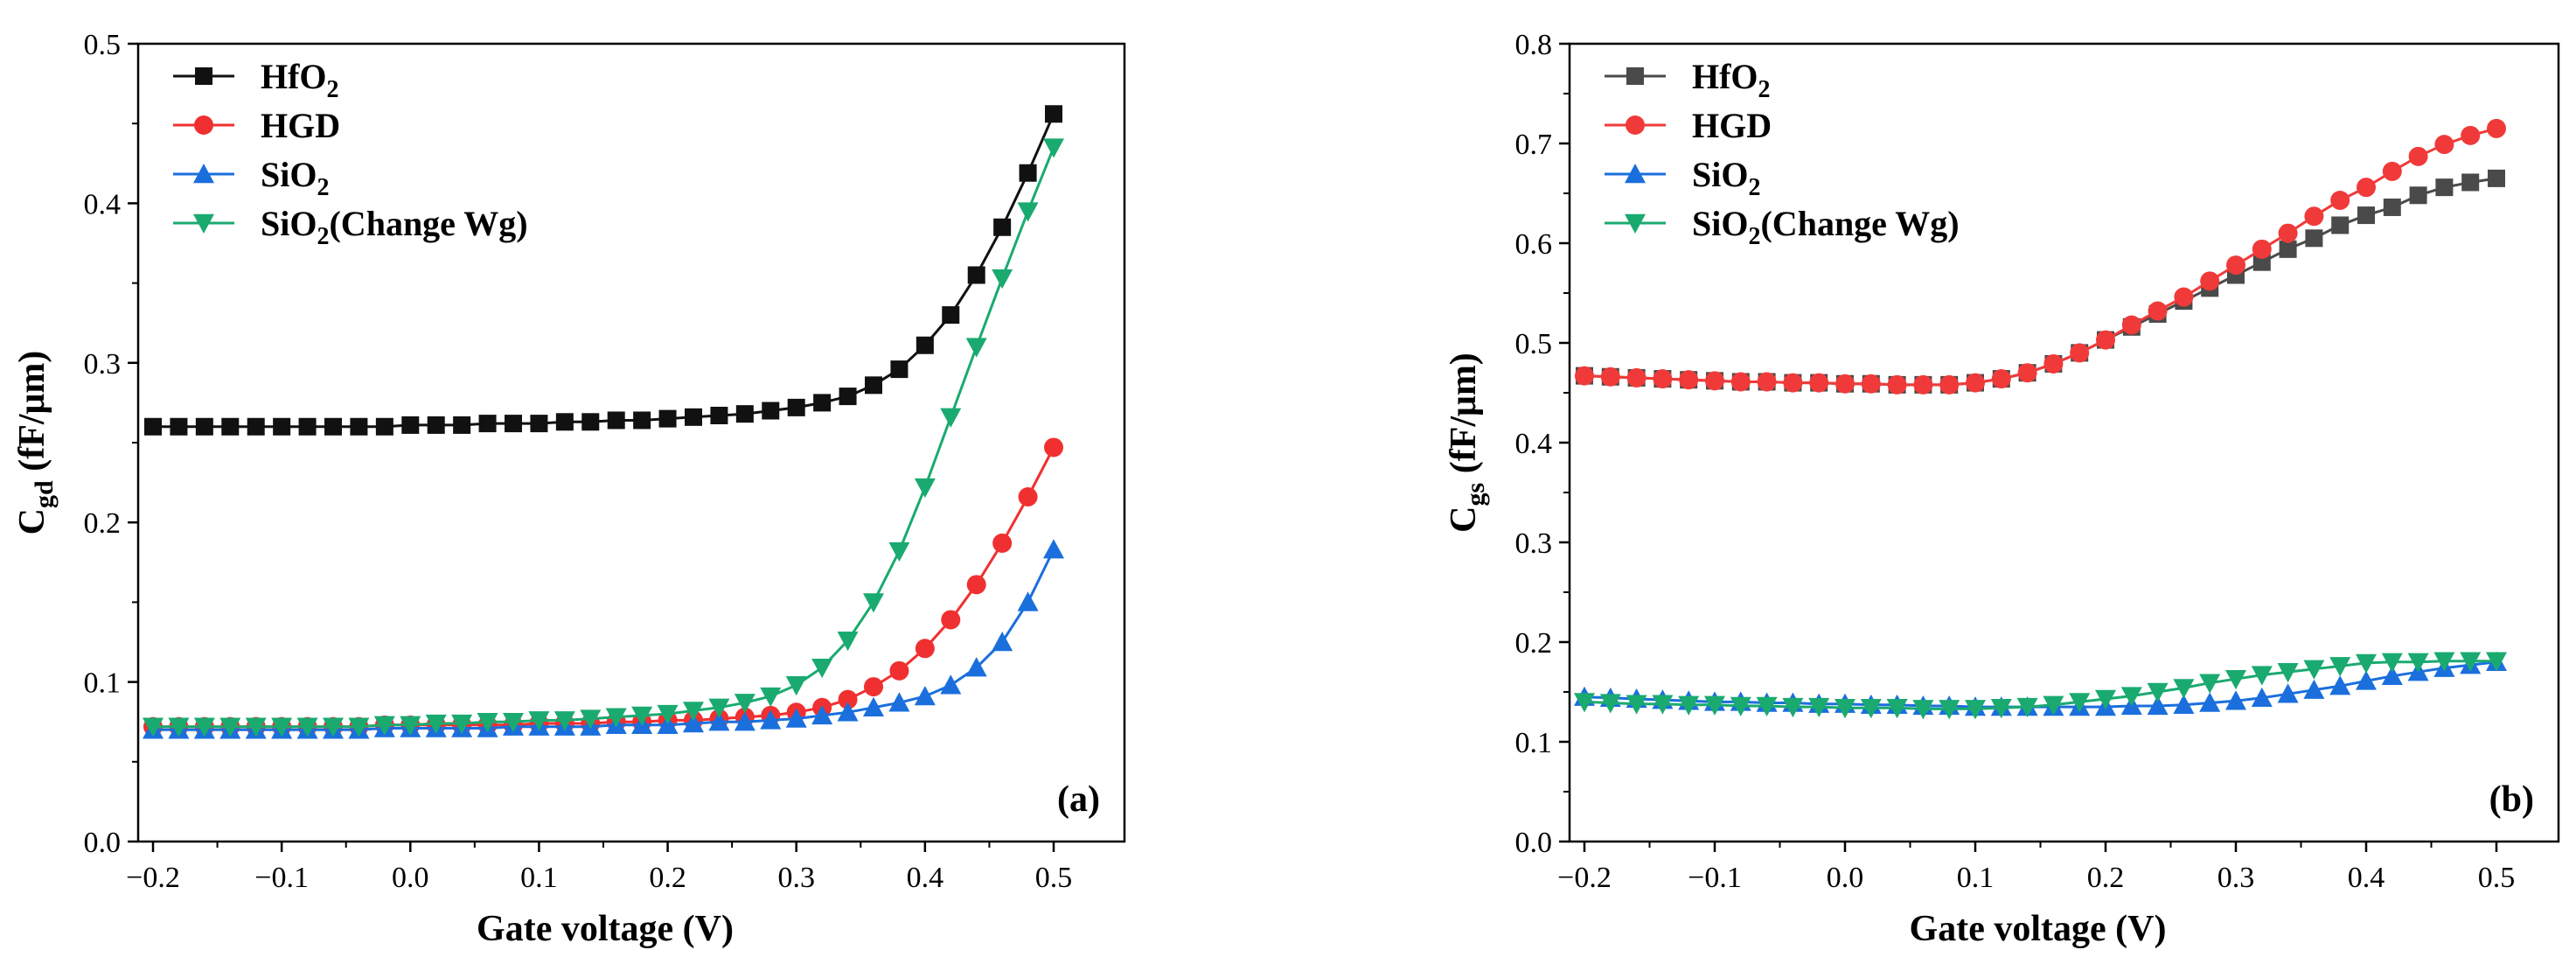  What do you see at coordinates (603, 270) in the screenshot?
I see `series-HfO2` at bounding box center [603, 270].